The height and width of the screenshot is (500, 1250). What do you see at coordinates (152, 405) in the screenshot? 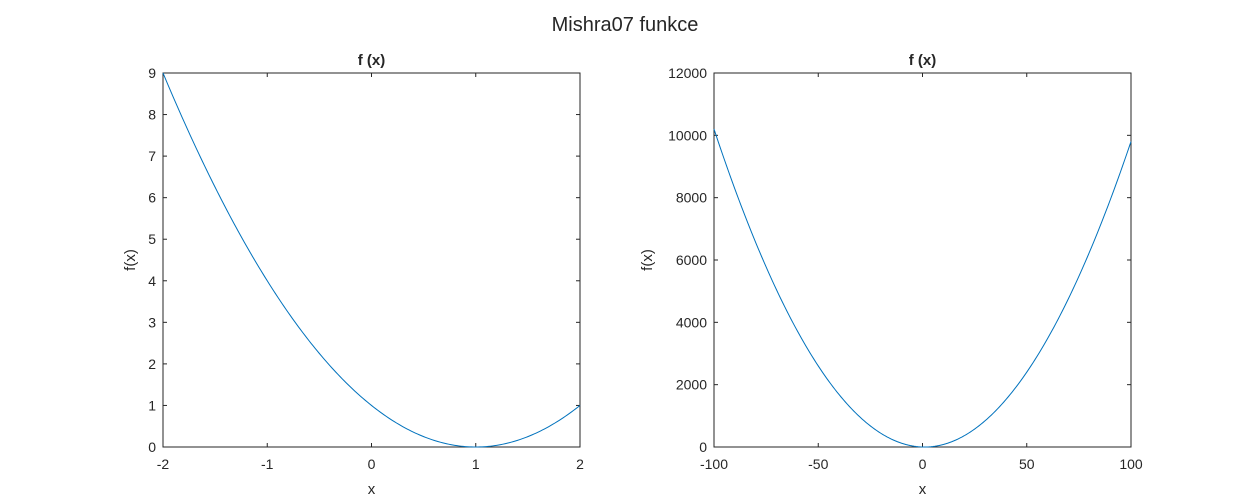
I see `y-tick-label: 1` at bounding box center [152, 405].